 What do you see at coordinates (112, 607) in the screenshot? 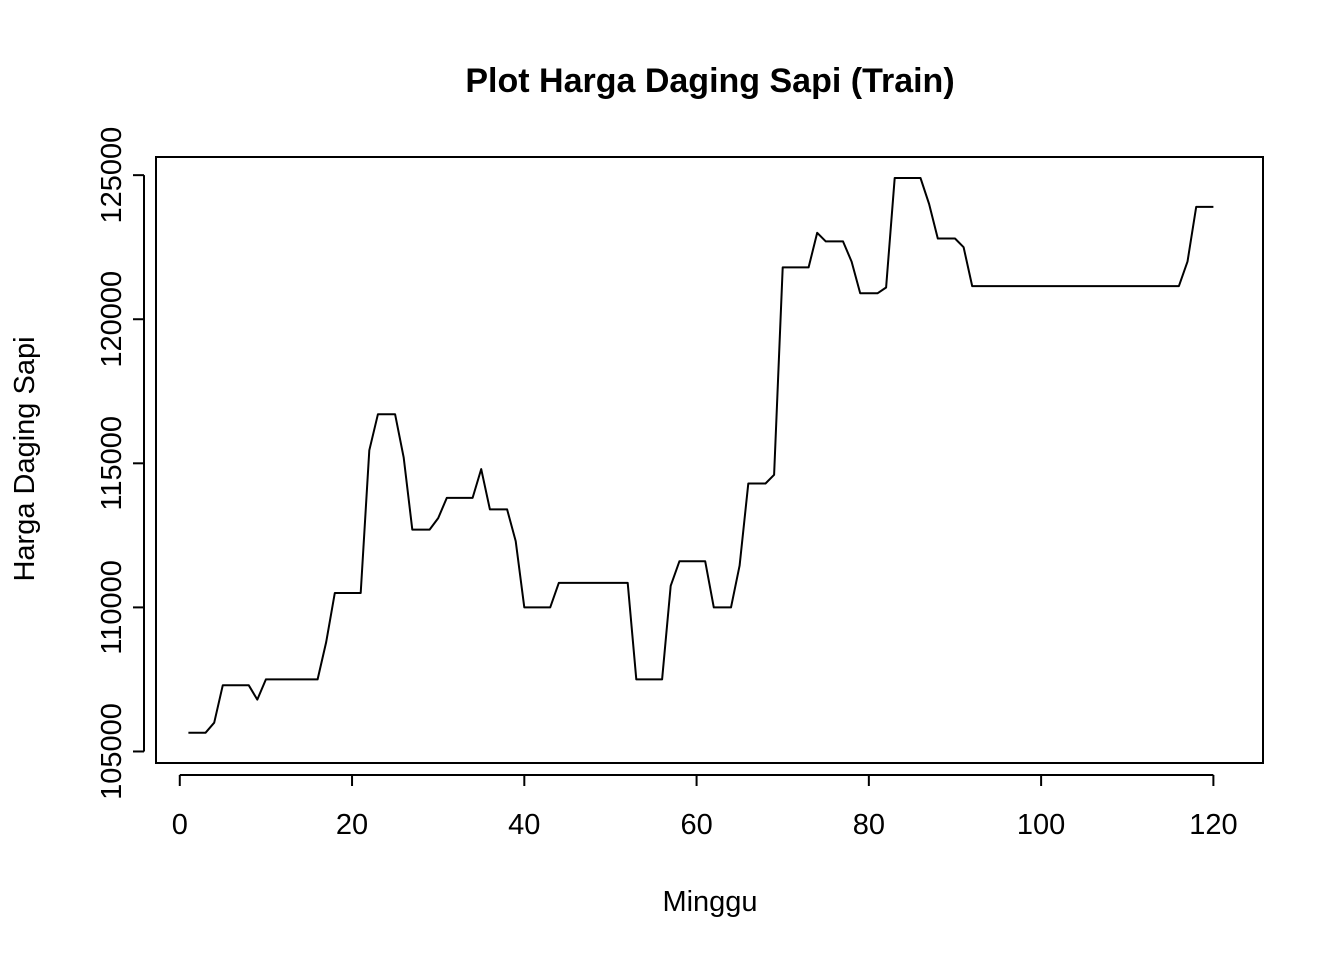
I see `y-tick-label: 110000` at bounding box center [112, 607].